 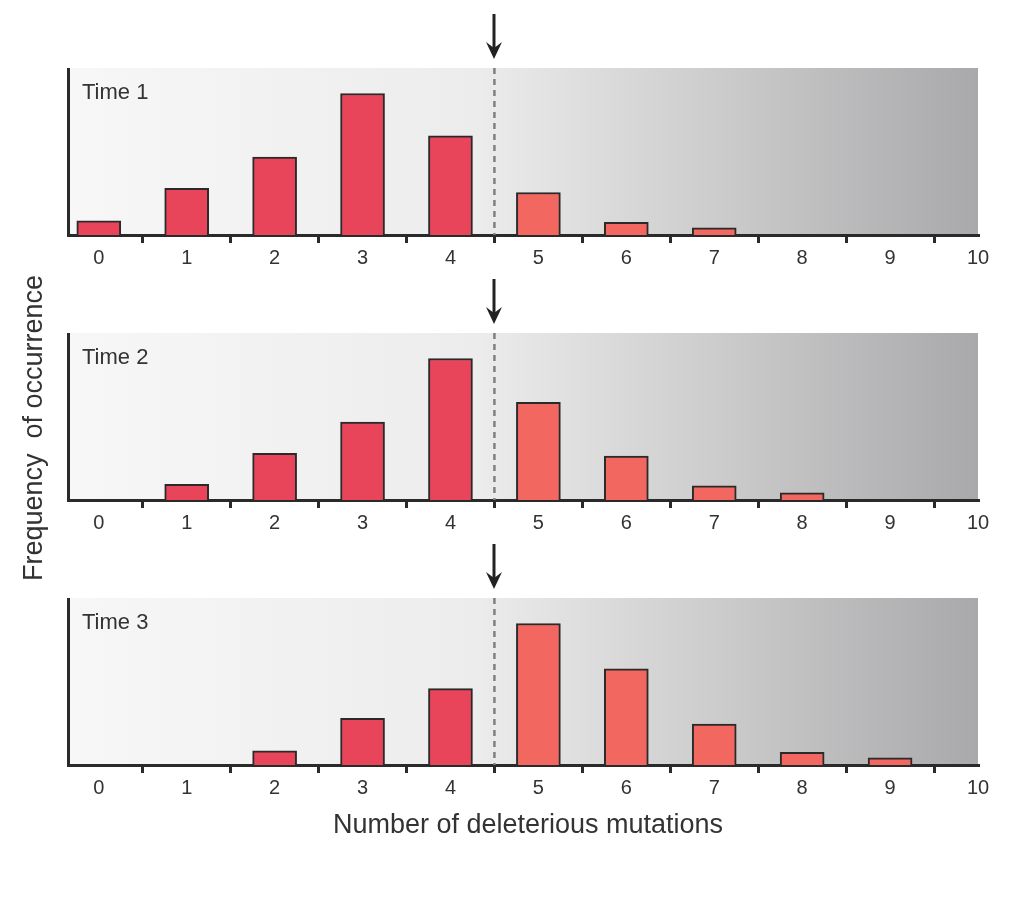 What do you see at coordinates (33, 428) in the screenshot?
I see `y-axis-title: Frequency of occurrence` at bounding box center [33, 428].